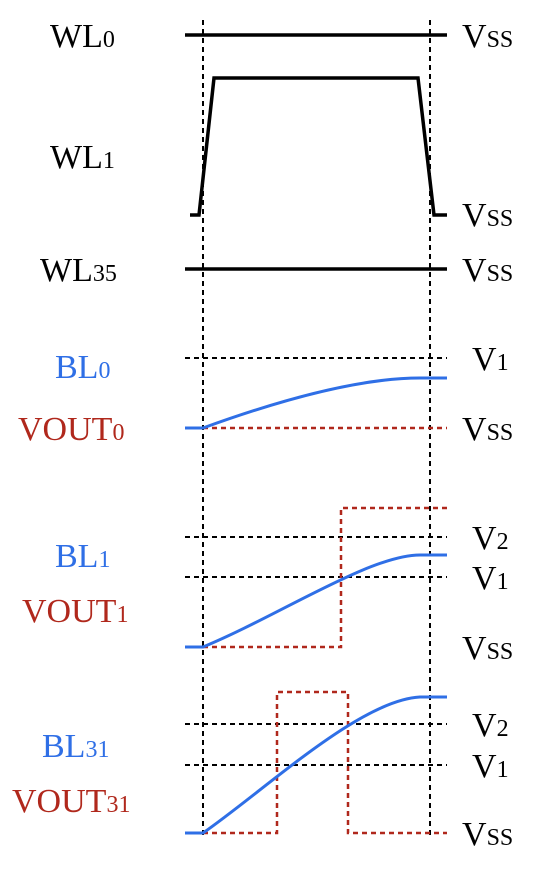  I want to click on wl1-vss-label: VSS, so click(487, 215).